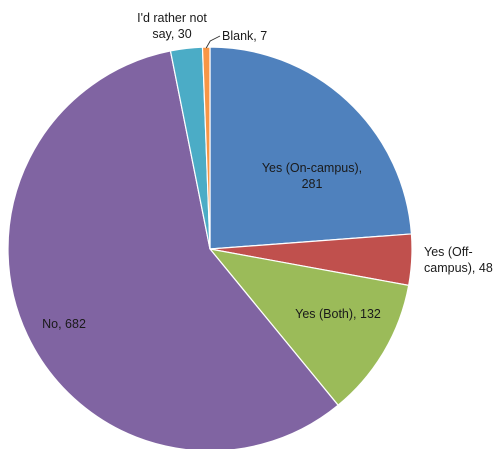 This screenshot has width=495, height=449. What do you see at coordinates (312, 176) in the screenshot?
I see `data-label-yes-on-campus: Yes (On-campus), 281` at bounding box center [312, 176].